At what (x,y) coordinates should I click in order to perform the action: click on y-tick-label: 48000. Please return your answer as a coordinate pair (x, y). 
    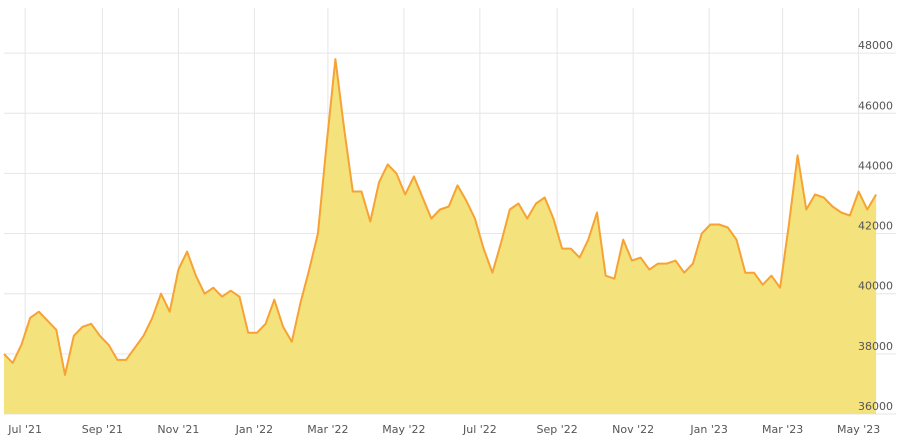
    Looking at the image, I should click on (875, 45).